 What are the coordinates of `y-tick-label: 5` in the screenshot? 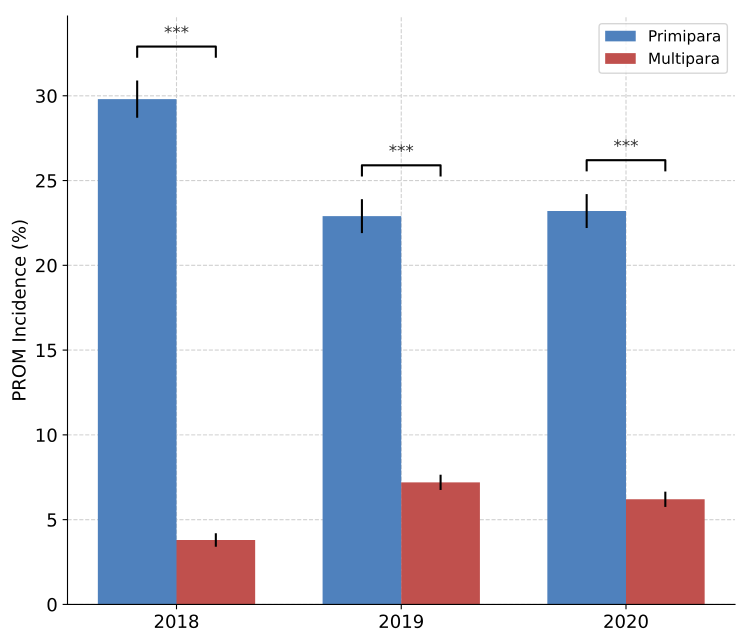 It's located at (52, 520).